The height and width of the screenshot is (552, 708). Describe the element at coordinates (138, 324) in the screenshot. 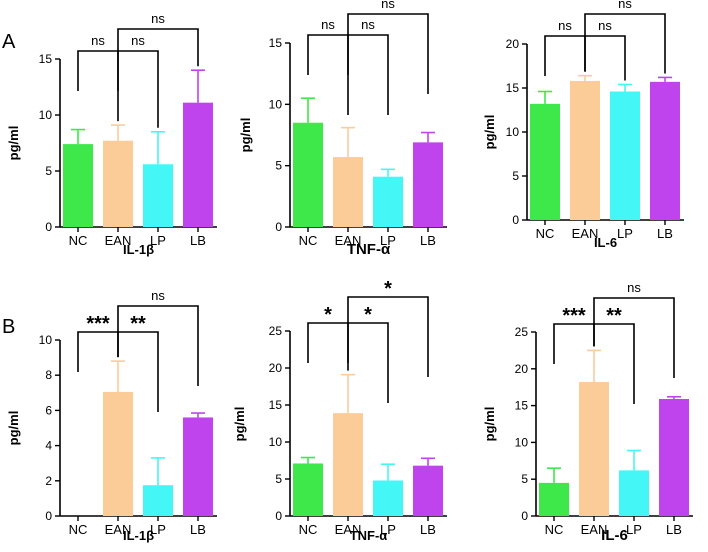

I see `chart-4-sig-label-1: **` at that location.